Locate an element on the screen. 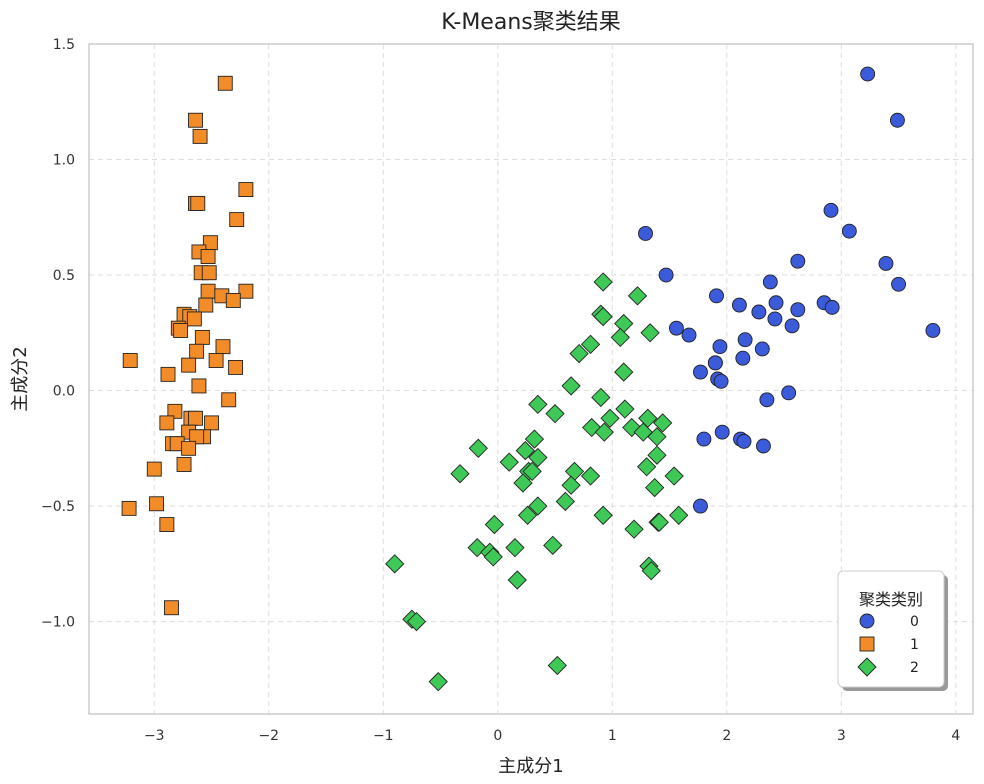 The image size is (984, 784). y-tick-label: 0.0 is located at coordinates (64, 392).